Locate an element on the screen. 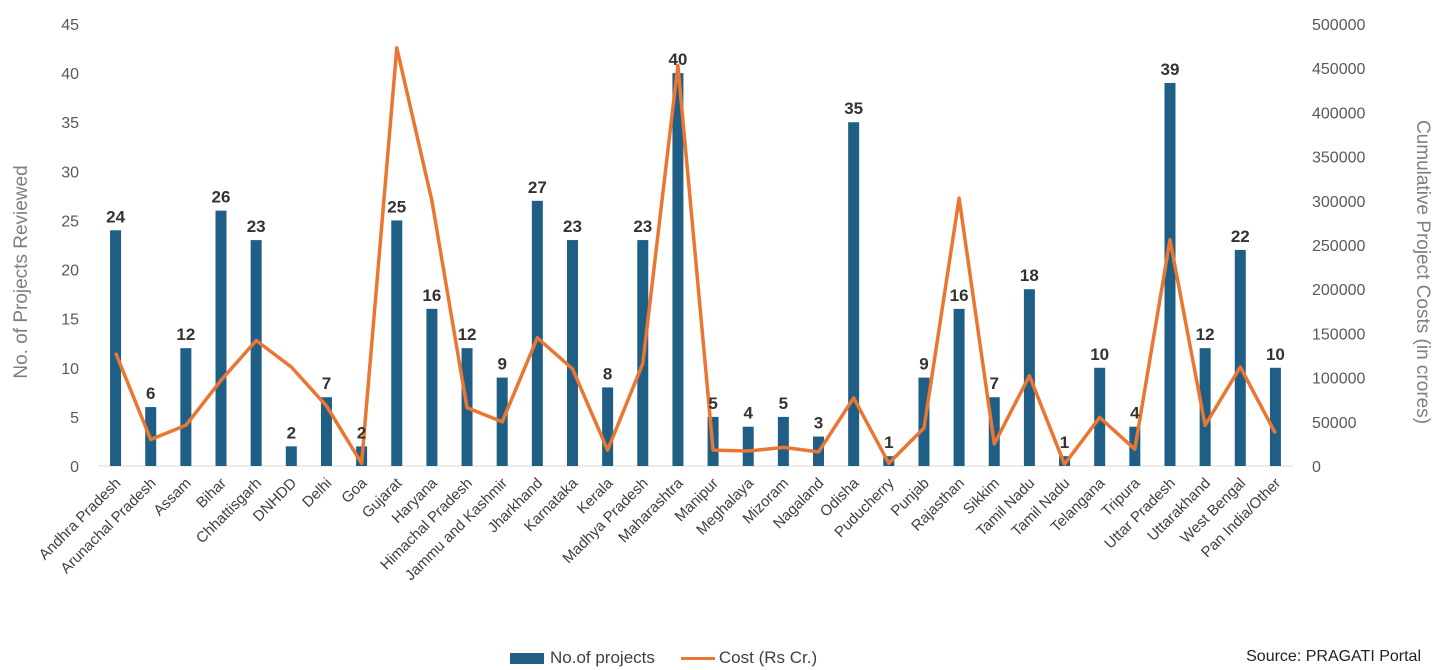 This screenshot has height=670, width=1445. bar-data-label: 24 is located at coordinates (115, 216).